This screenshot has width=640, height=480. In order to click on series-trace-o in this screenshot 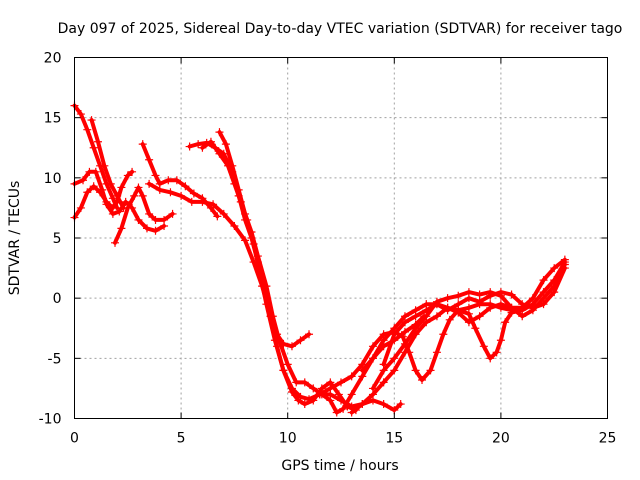, I will do `click(393, 343)`.